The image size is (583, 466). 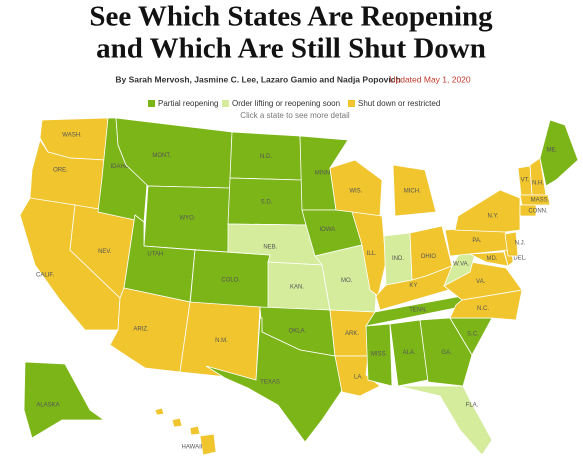 I want to click on state: CONN., so click(x=533, y=210).